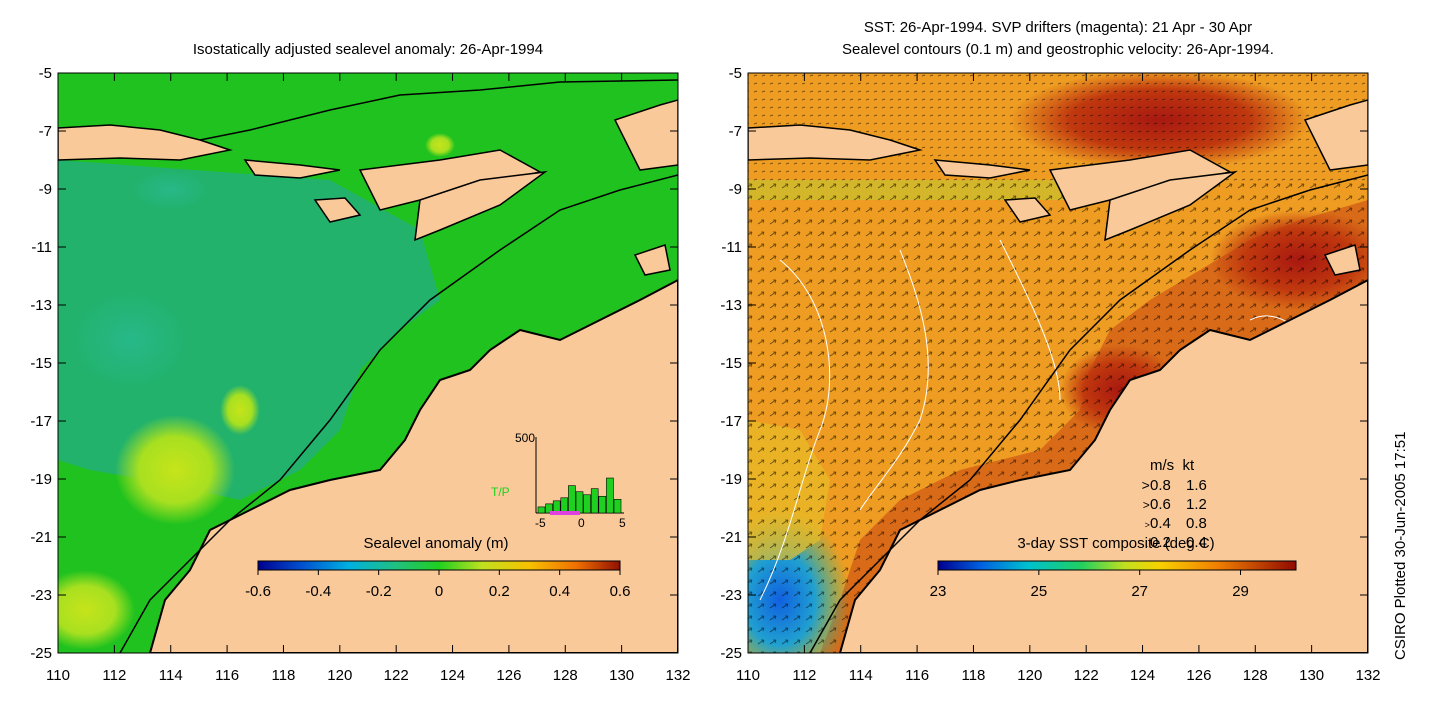  Describe the element at coordinates (1160, 504) in the screenshot. I see `velocity-legend-ms: 0.6` at that location.